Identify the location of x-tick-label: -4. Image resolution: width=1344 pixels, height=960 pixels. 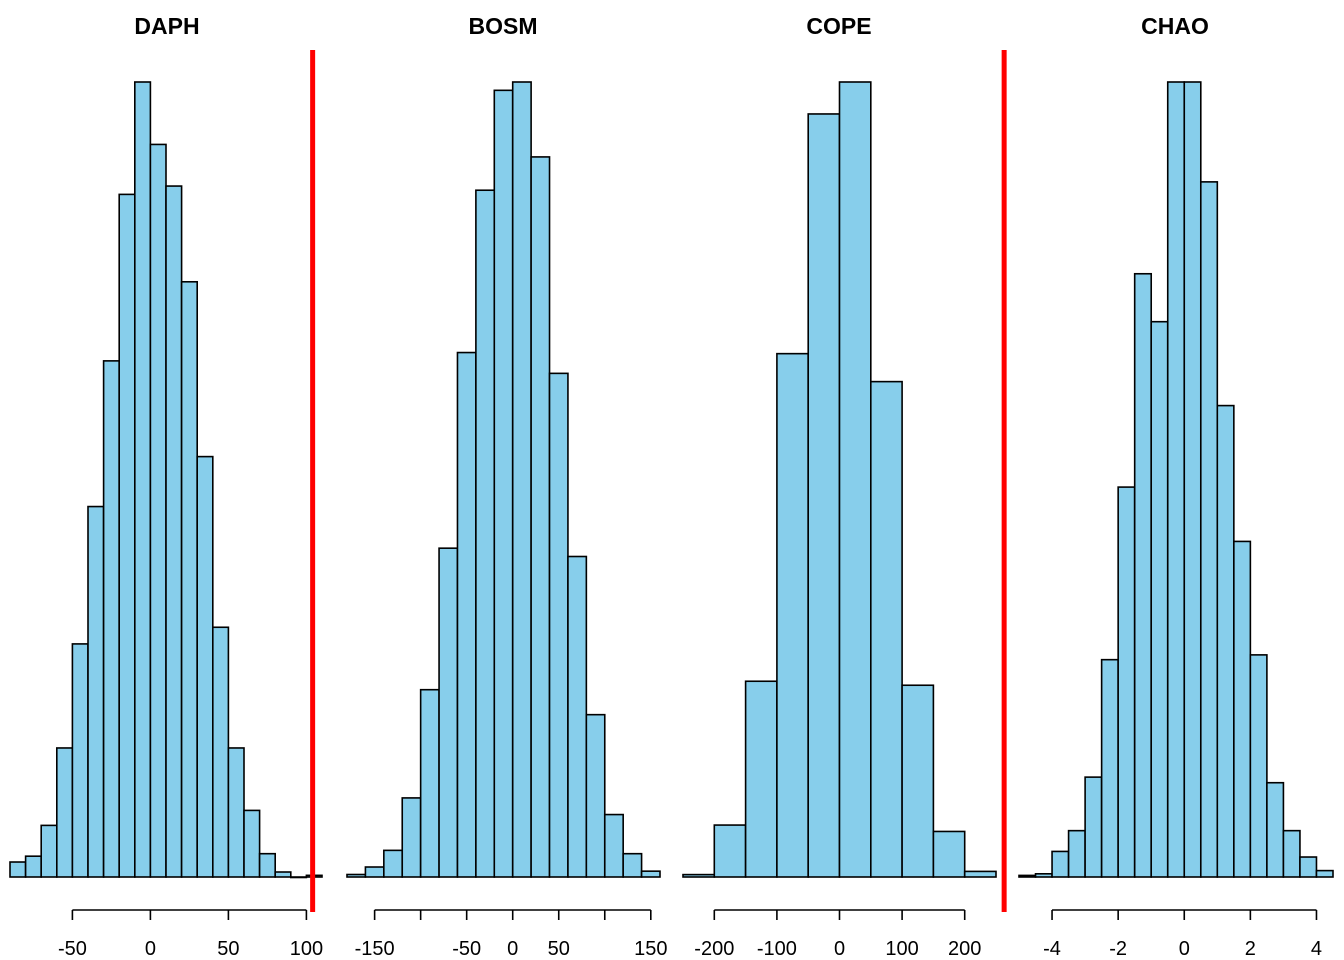
(1052, 949).